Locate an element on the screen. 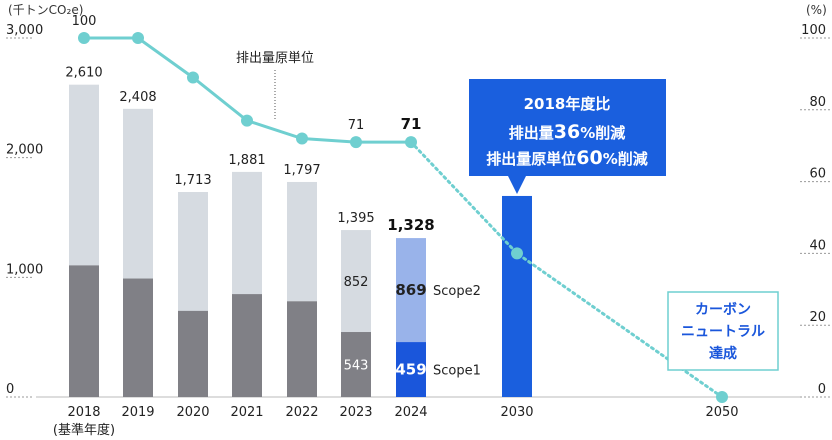 Image resolution: width=832 pixels, height=440 pixels. goal-box is located at coordinates (723, 331).